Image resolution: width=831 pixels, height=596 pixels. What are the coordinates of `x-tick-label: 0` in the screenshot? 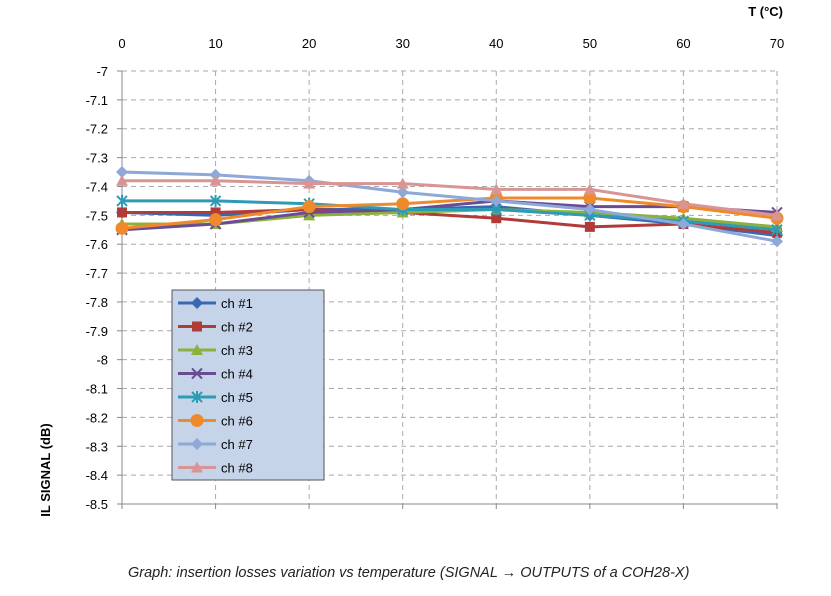 It's located at (121, 43).